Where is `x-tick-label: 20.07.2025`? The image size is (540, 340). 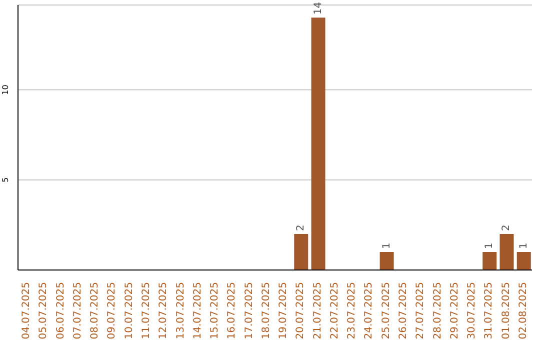
x-tick-label: 20.07.2025 is located at coordinates (300, 311).